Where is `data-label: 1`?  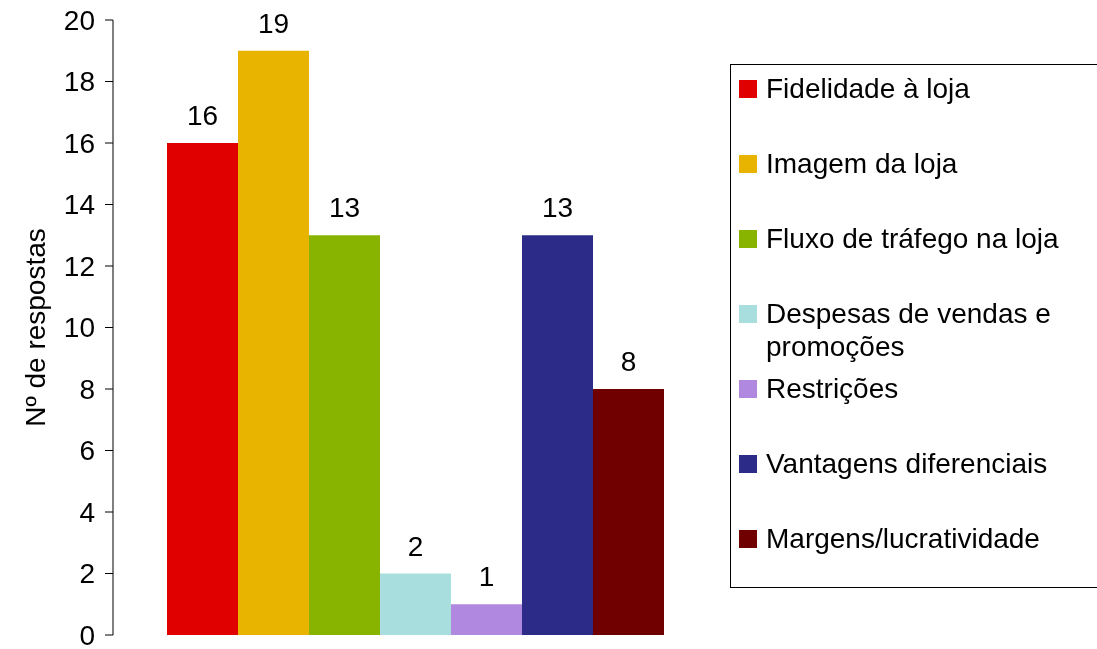
data-label: 1 is located at coordinates (486, 577).